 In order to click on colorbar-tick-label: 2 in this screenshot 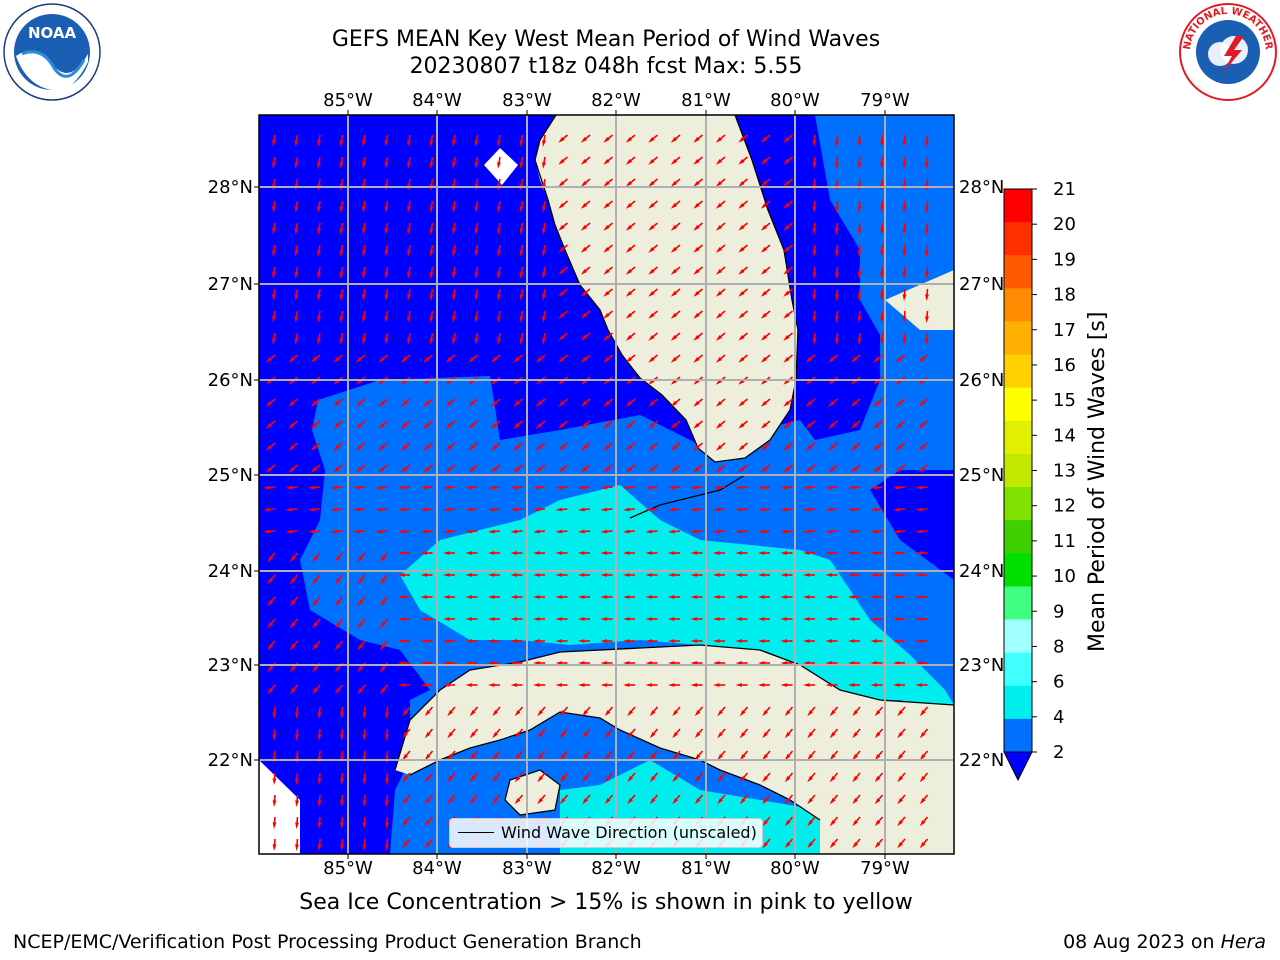, I will do `click(1058, 752)`.